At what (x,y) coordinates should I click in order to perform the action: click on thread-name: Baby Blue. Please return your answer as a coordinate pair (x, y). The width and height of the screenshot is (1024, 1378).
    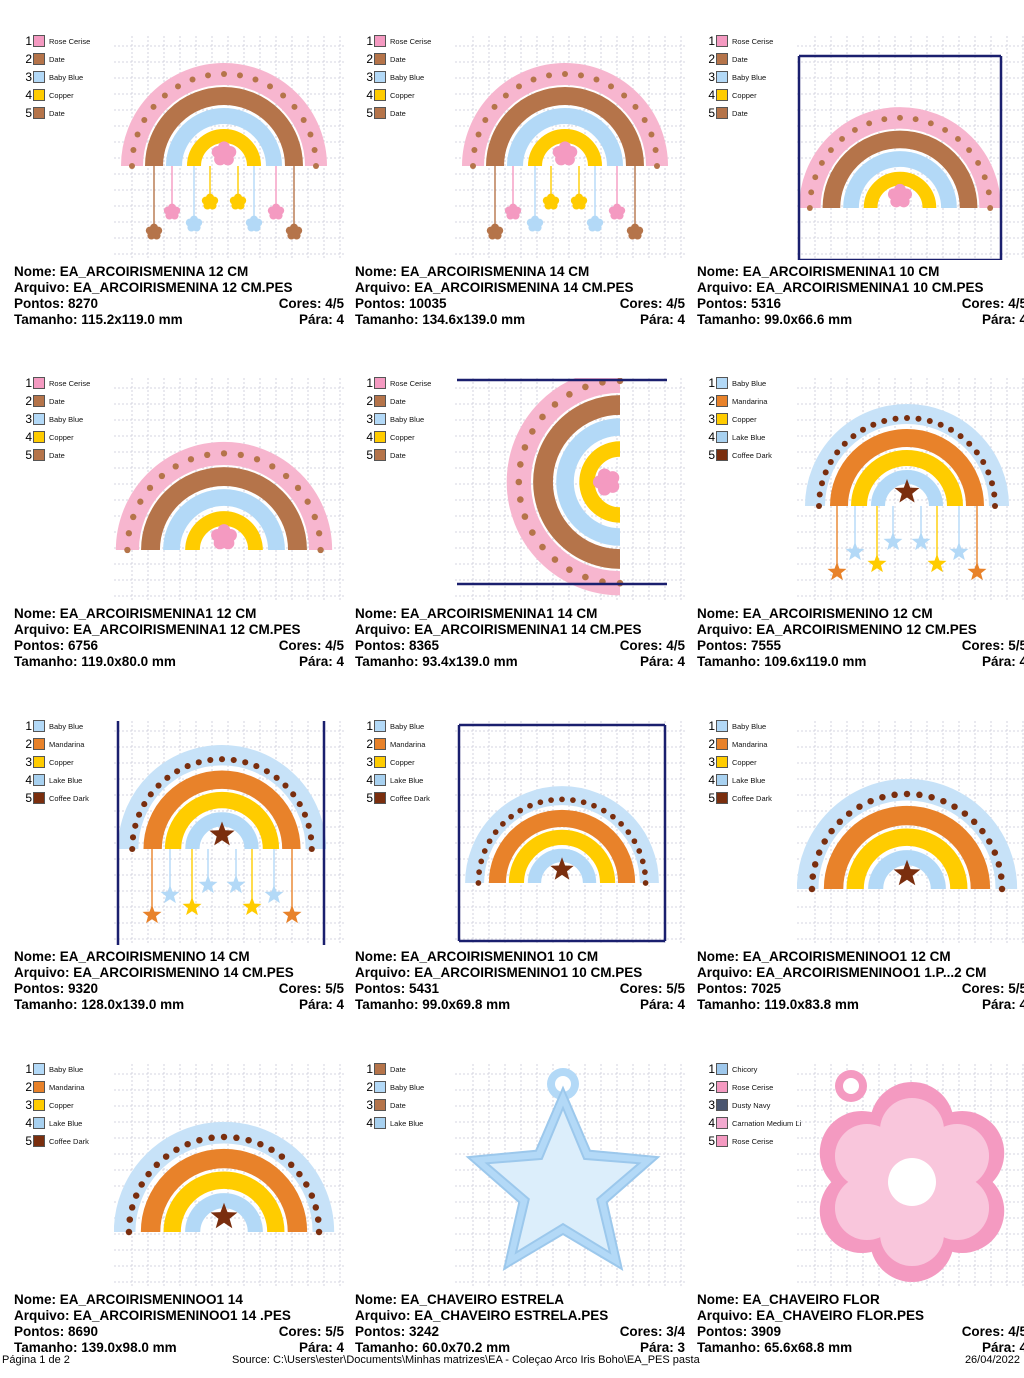
    Looking at the image, I should click on (66, 77).